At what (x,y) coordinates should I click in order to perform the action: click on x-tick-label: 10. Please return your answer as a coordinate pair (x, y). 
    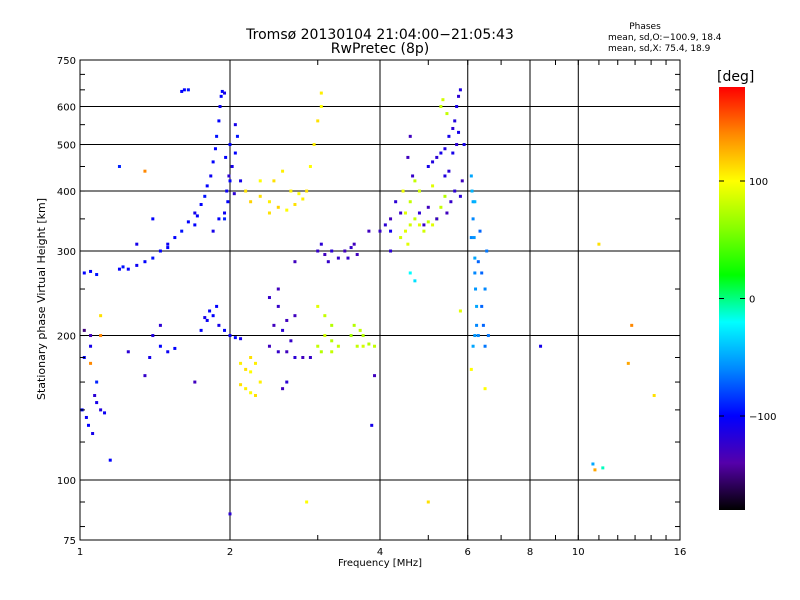
    Looking at the image, I should click on (578, 552).